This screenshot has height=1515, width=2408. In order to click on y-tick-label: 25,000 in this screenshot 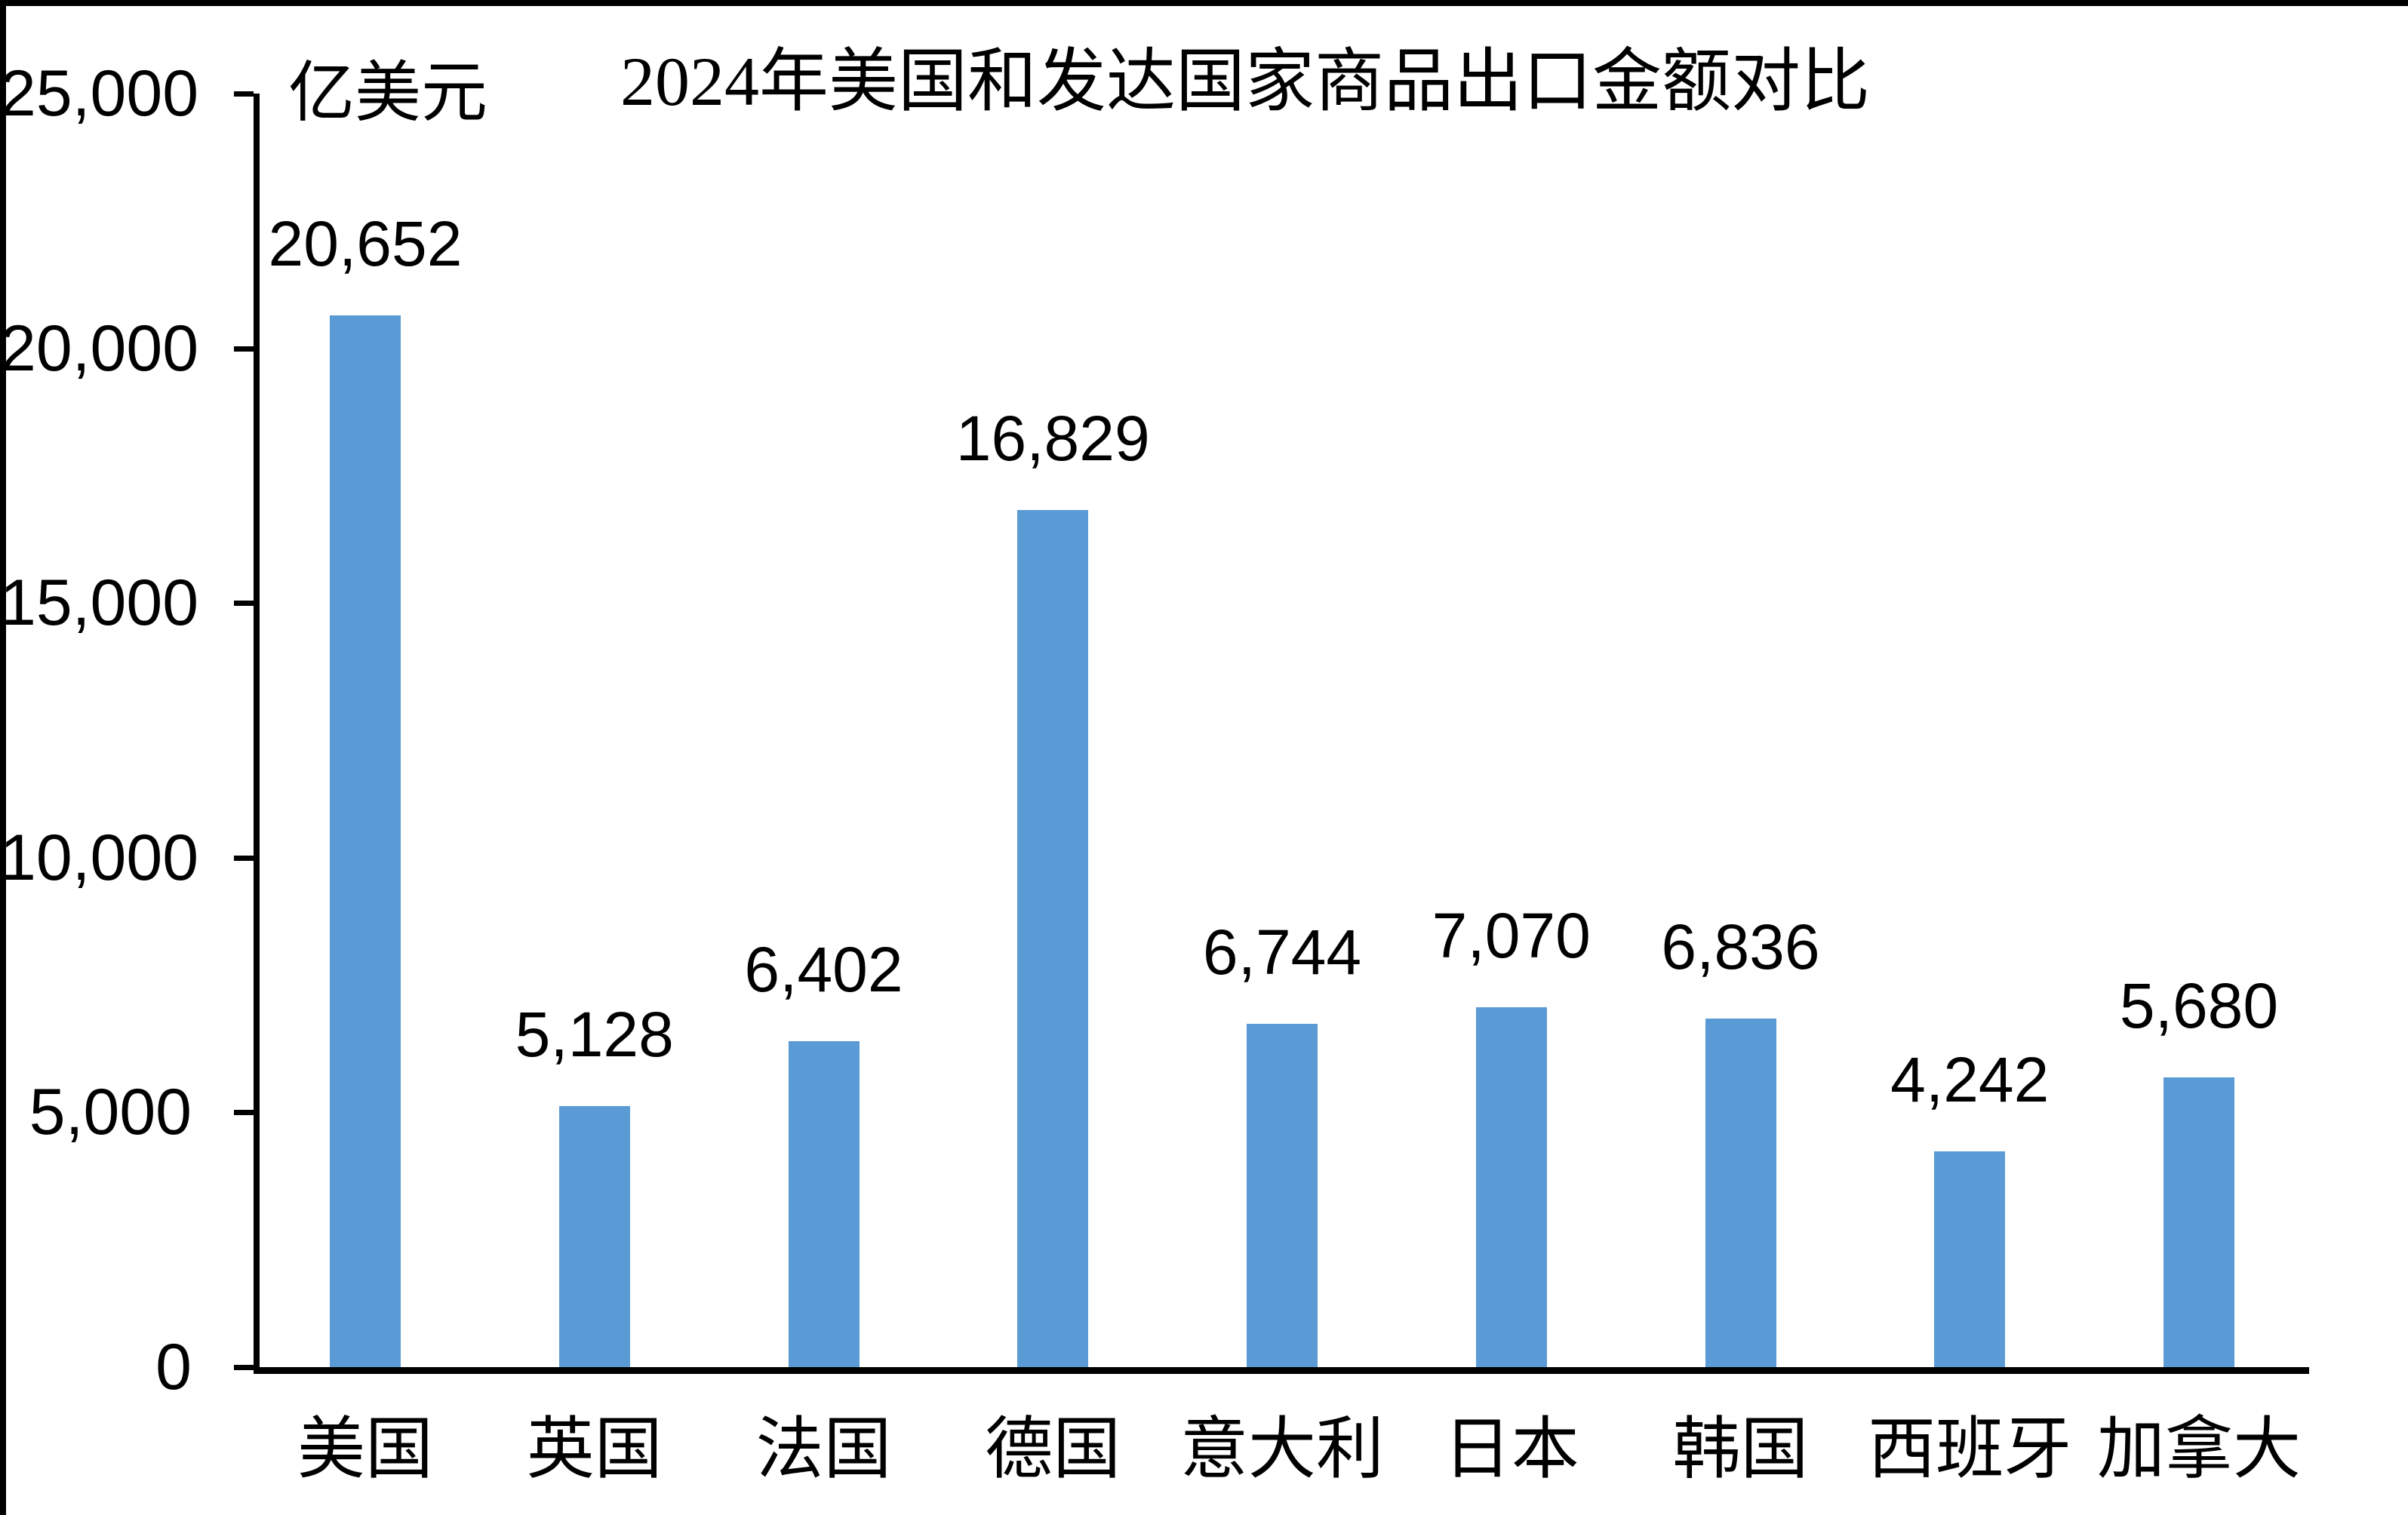, I will do `click(99, 93)`.